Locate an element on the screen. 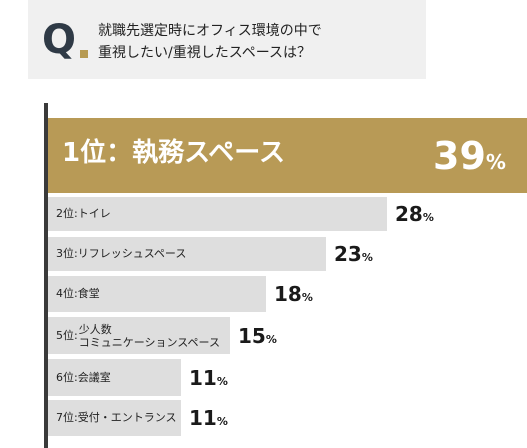  value-label-3: 23% is located at coordinates (353, 256).